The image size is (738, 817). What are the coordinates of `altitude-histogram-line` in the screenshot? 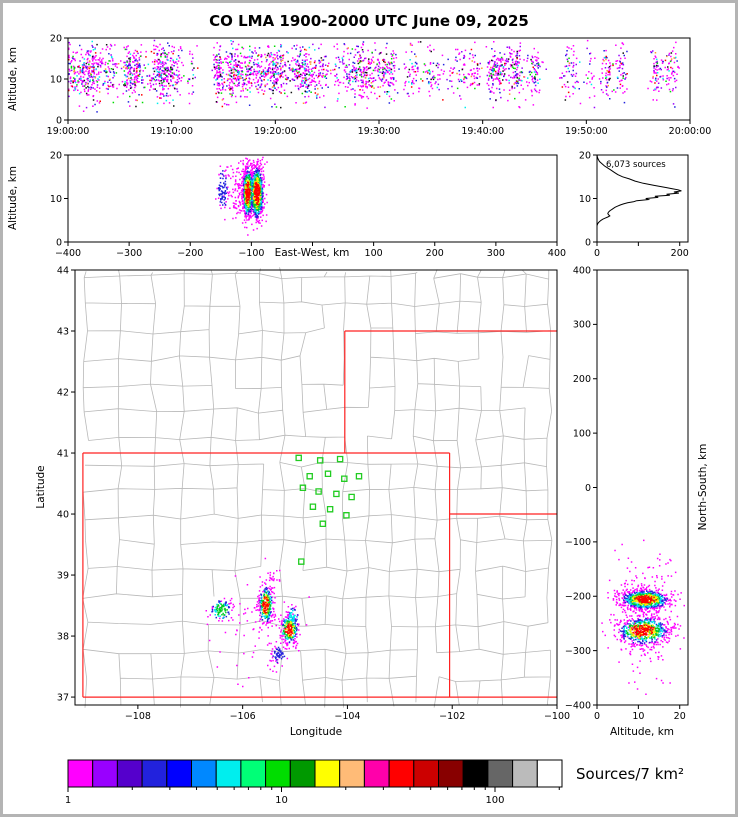 It's located at (639, 191).